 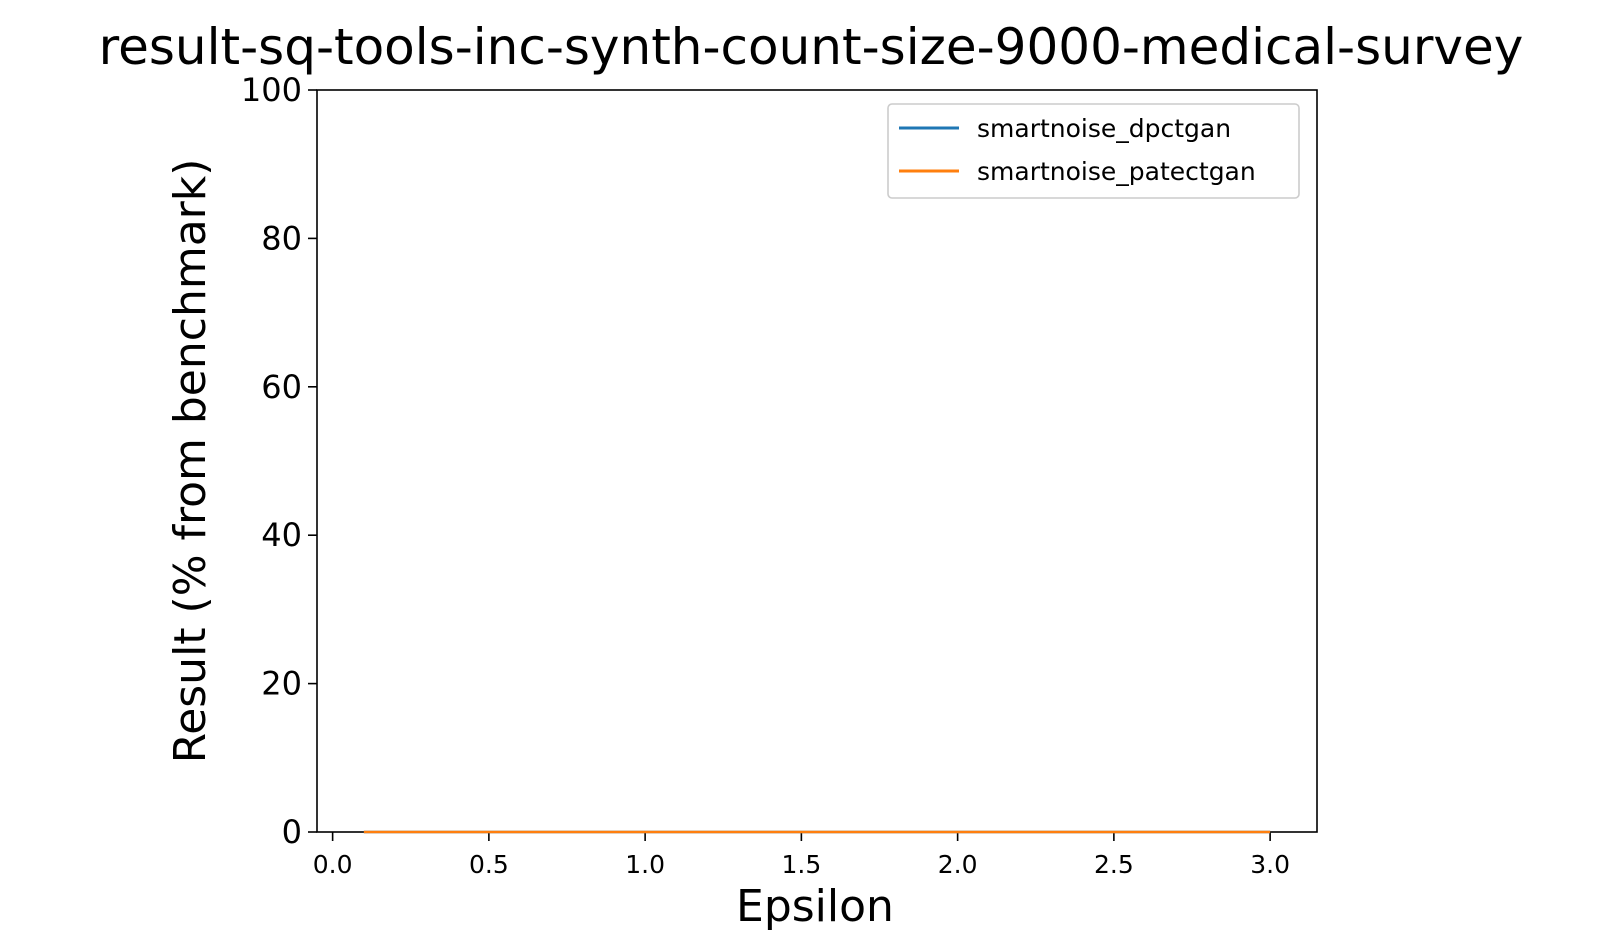 What do you see at coordinates (489, 864) in the screenshot?
I see `x-tick-label: 0.5` at bounding box center [489, 864].